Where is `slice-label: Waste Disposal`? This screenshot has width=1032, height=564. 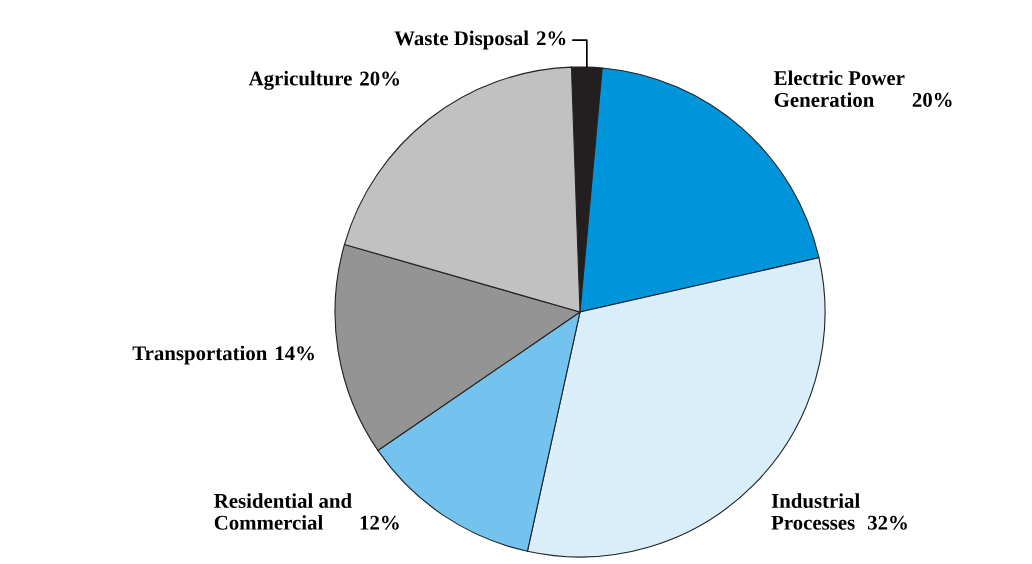
slice-label: Waste Disposal is located at coordinates (461, 40).